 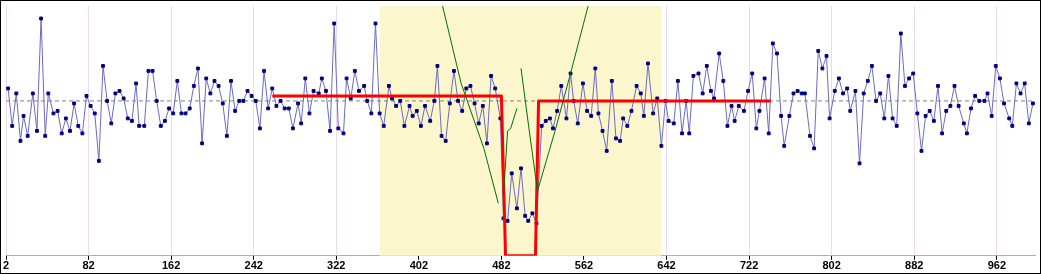 What do you see at coordinates (914, 265) in the screenshot?
I see `x-tick-label: 882` at bounding box center [914, 265].